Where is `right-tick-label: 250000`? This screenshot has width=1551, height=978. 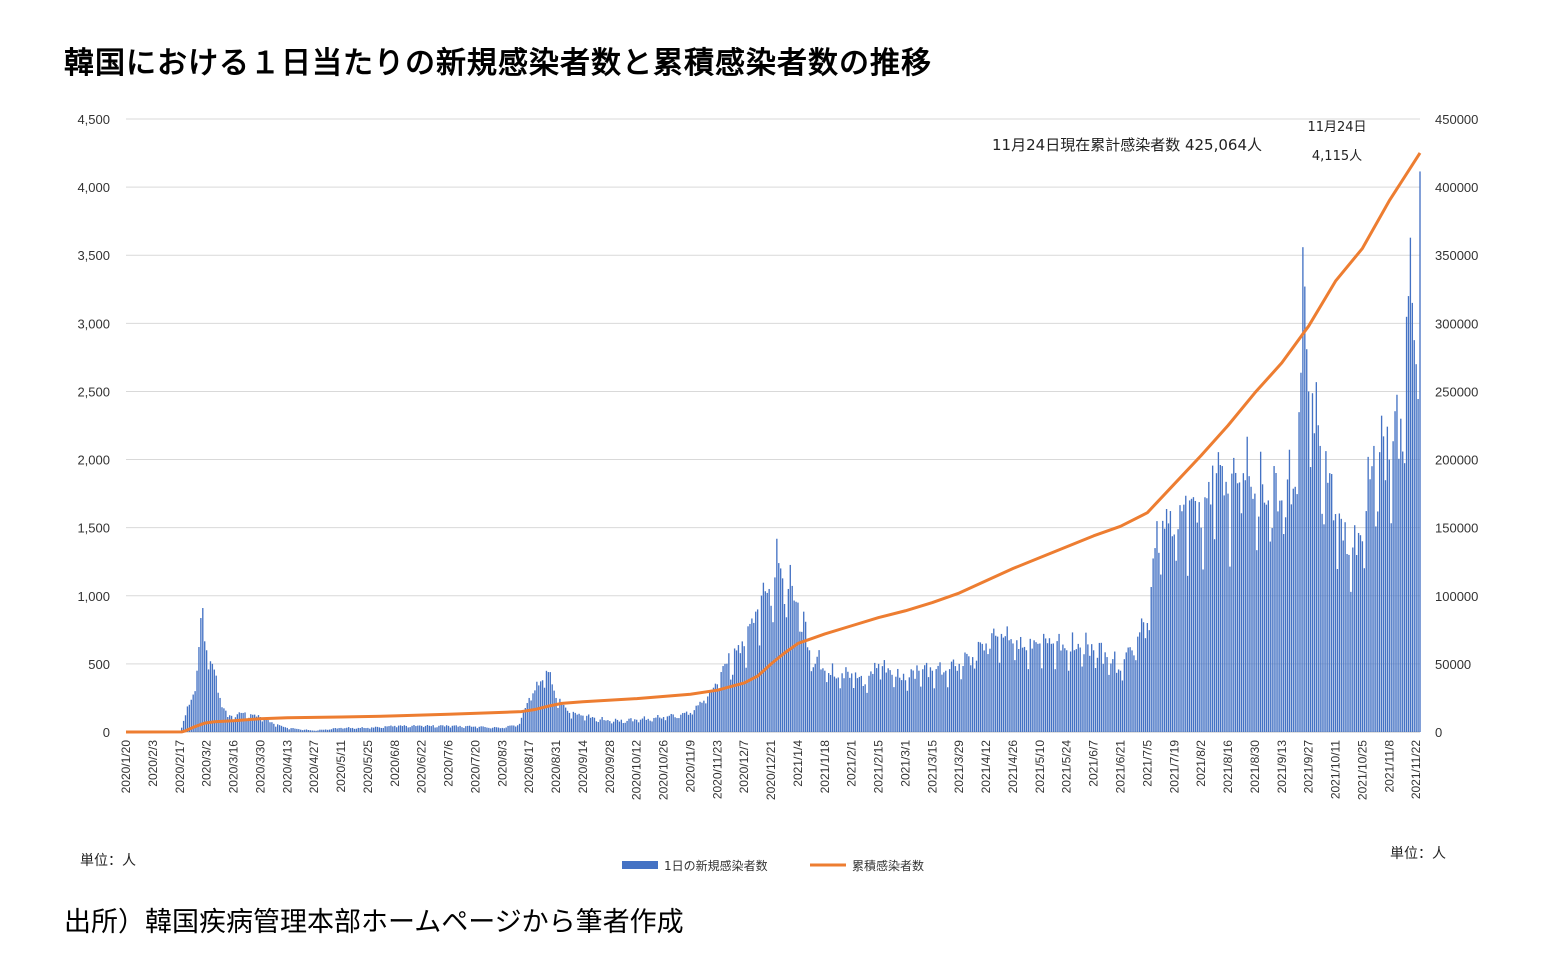
right-tick-label: 250000 is located at coordinates (1456, 391).